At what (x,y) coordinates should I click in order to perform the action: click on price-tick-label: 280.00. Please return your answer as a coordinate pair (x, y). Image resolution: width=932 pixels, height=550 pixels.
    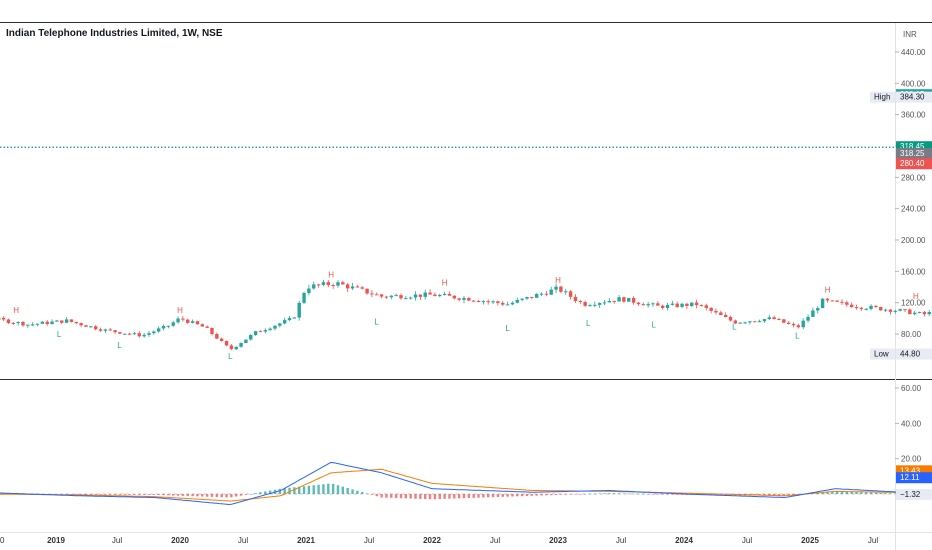
    Looking at the image, I should click on (913, 177).